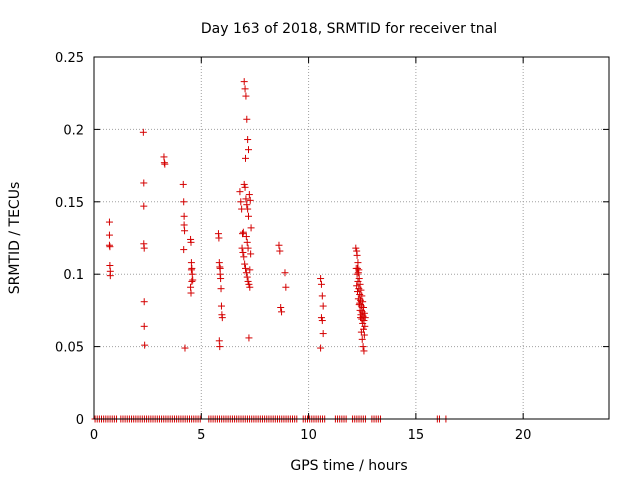  Describe the element at coordinates (73, 130) in the screenshot. I see `y-tick-label: 0.2` at that location.